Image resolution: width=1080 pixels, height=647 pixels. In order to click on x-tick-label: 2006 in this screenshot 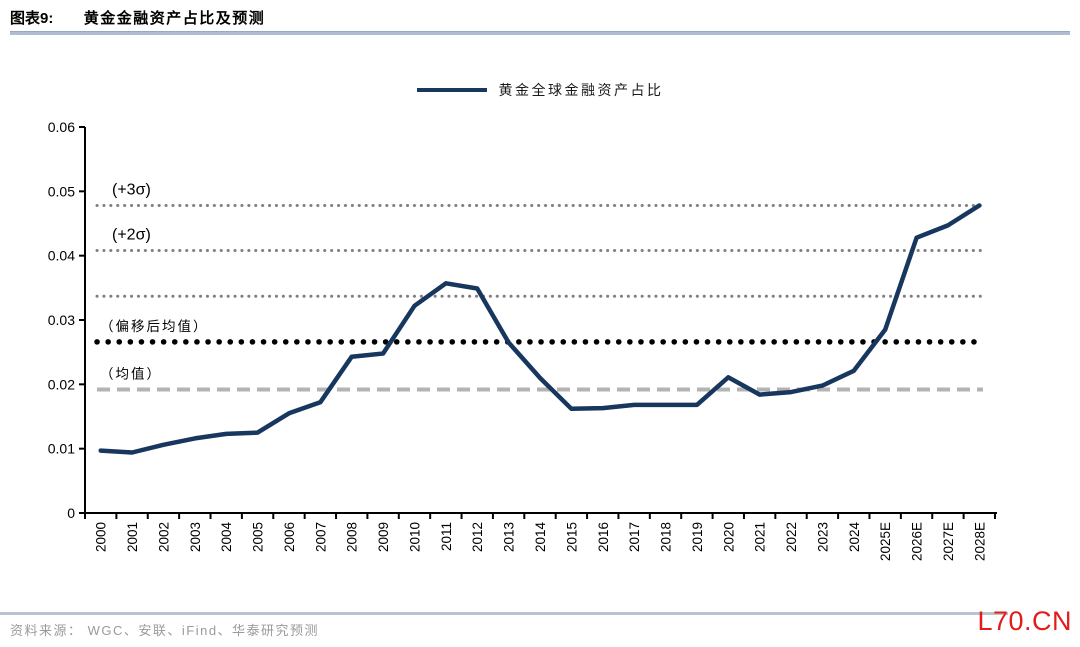, I will do `click(289, 537)`.